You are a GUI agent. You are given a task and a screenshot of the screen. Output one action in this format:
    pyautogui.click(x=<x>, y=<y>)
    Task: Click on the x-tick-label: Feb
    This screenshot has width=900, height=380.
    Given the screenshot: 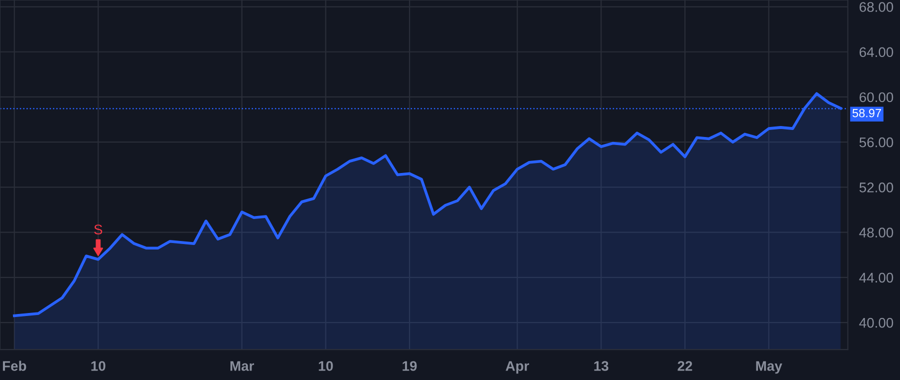 What is the action you would take?
    pyautogui.click(x=14, y=365)
    